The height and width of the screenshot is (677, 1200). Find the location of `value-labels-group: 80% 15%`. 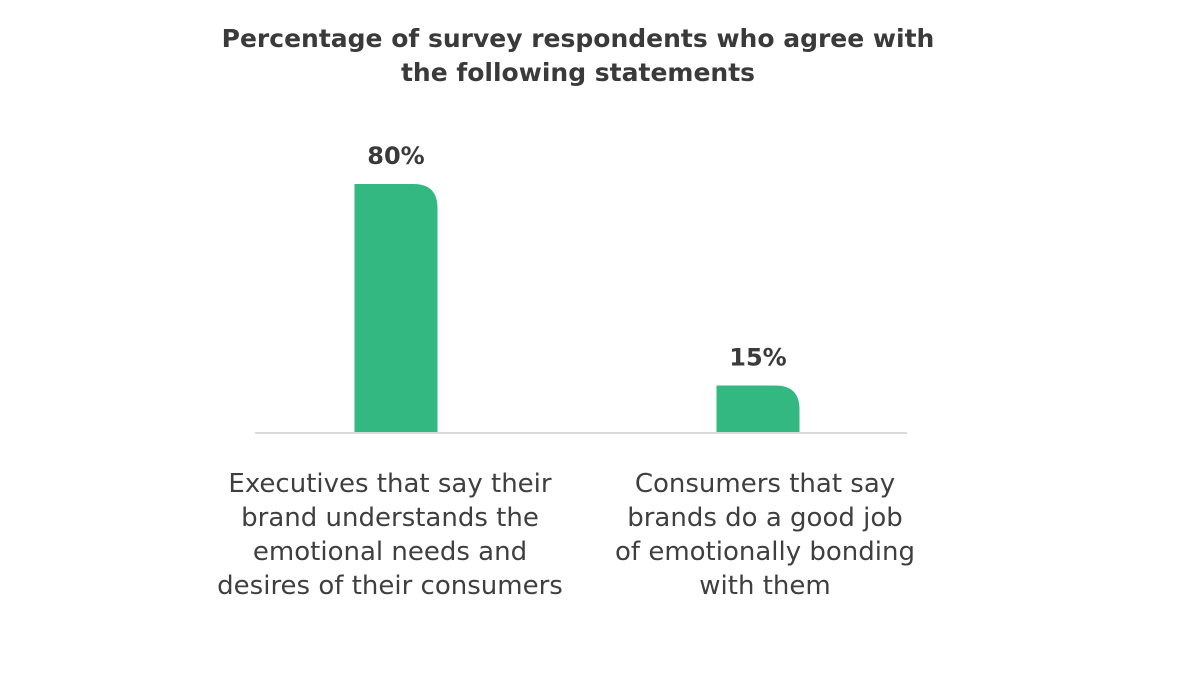

value-labels-group: 80% 15% is located at coordinates (576, 257).